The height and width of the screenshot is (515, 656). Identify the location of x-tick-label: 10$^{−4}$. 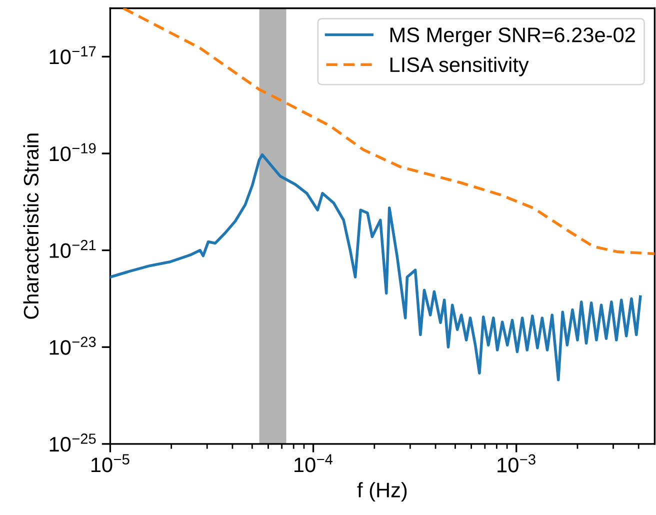
(313, 463).